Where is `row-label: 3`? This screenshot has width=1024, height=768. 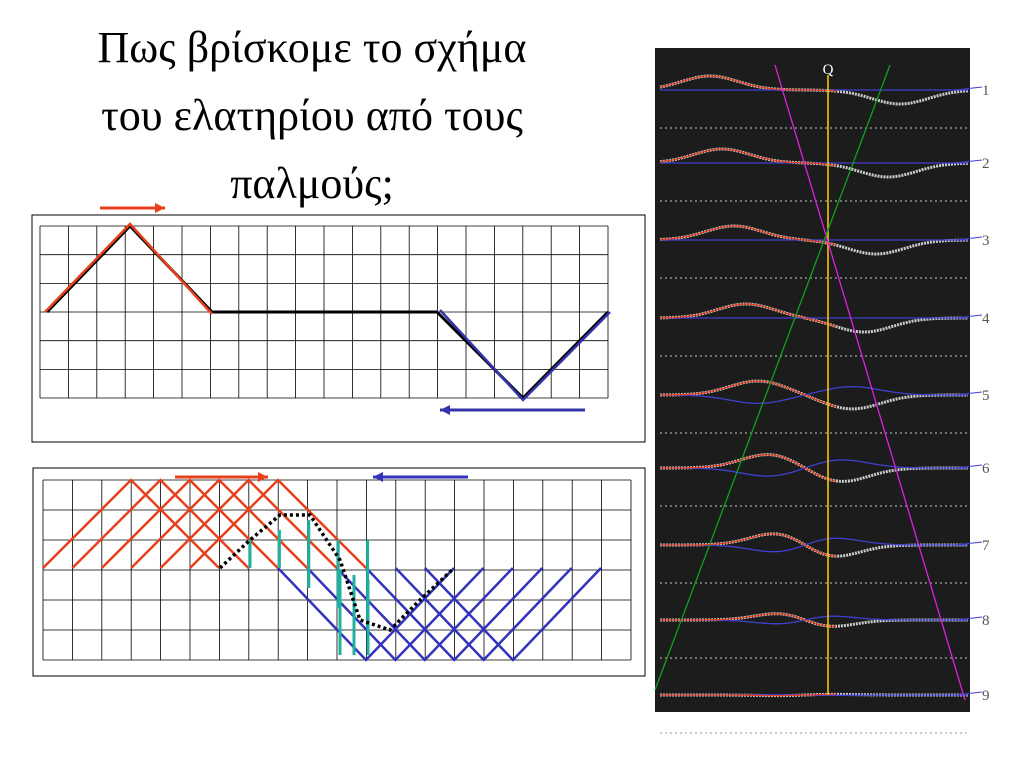 row-label: 3 is located at coordinates (986, 241).